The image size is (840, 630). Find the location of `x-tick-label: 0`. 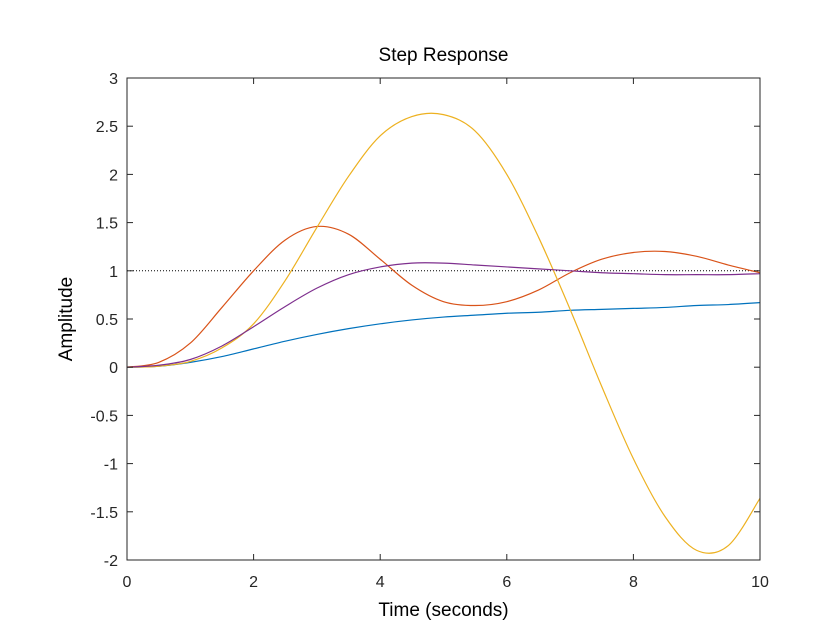

x-tick-label: 0 is located at coordinates (127, 582).